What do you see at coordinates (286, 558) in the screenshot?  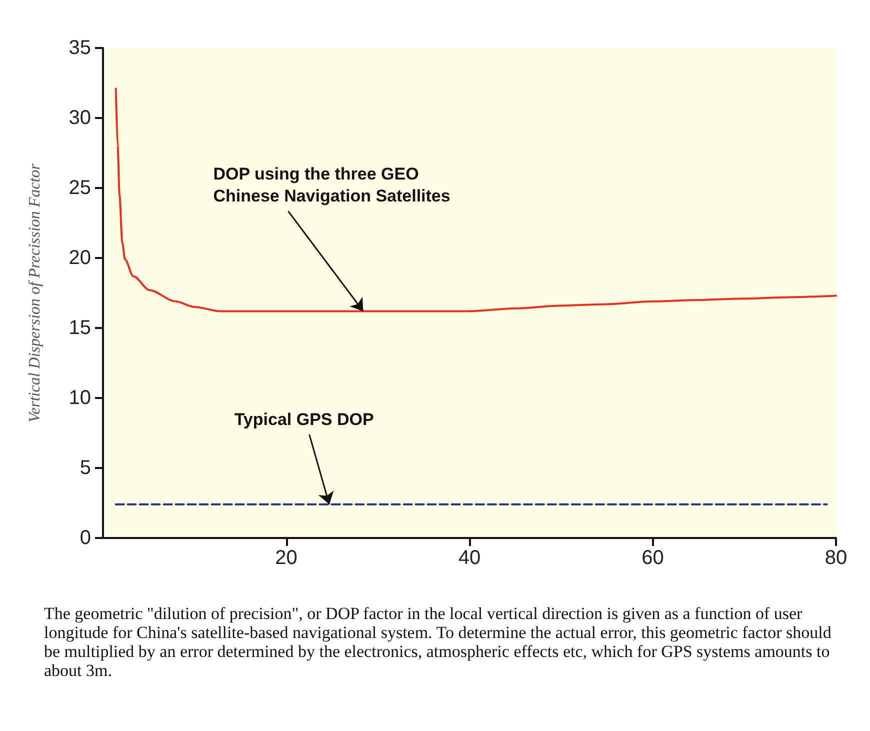 I see `x-tick-label: 20` at bounding box center [286, 558].